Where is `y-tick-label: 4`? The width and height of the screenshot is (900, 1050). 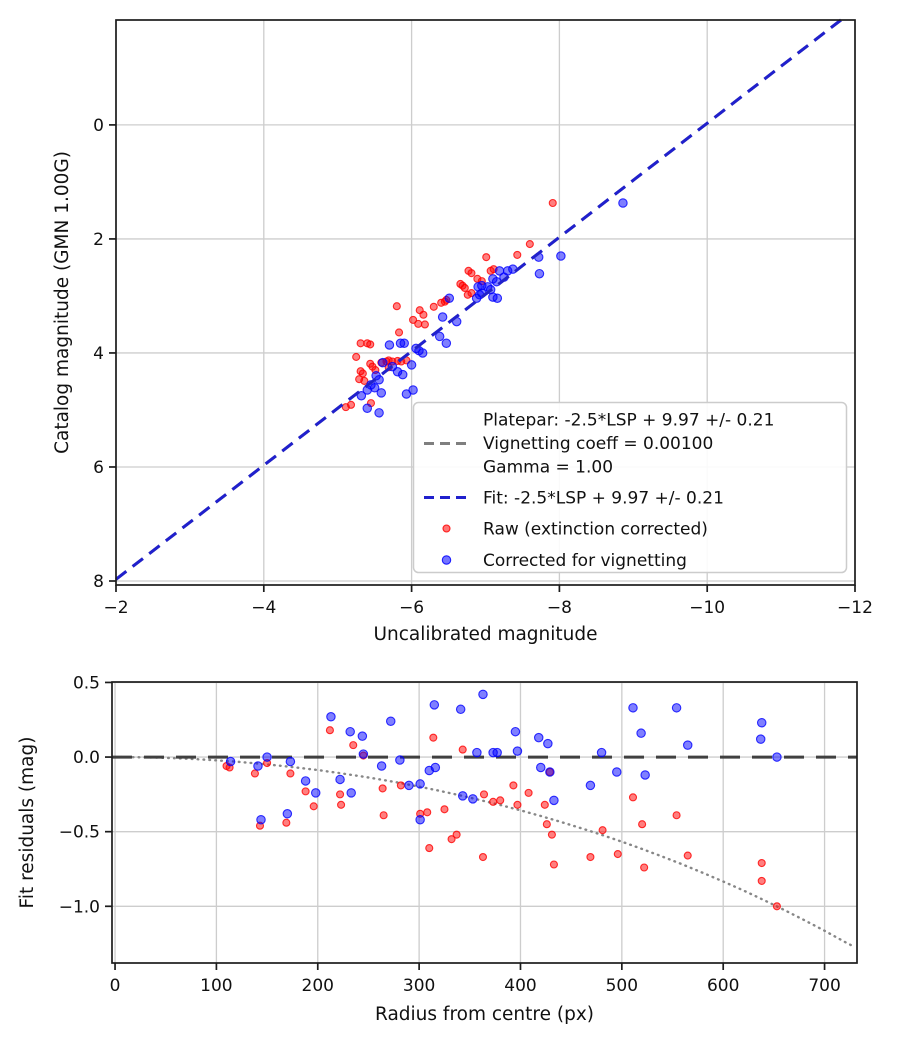
y-tick-label: 4 is located at coordinates (98, 354).